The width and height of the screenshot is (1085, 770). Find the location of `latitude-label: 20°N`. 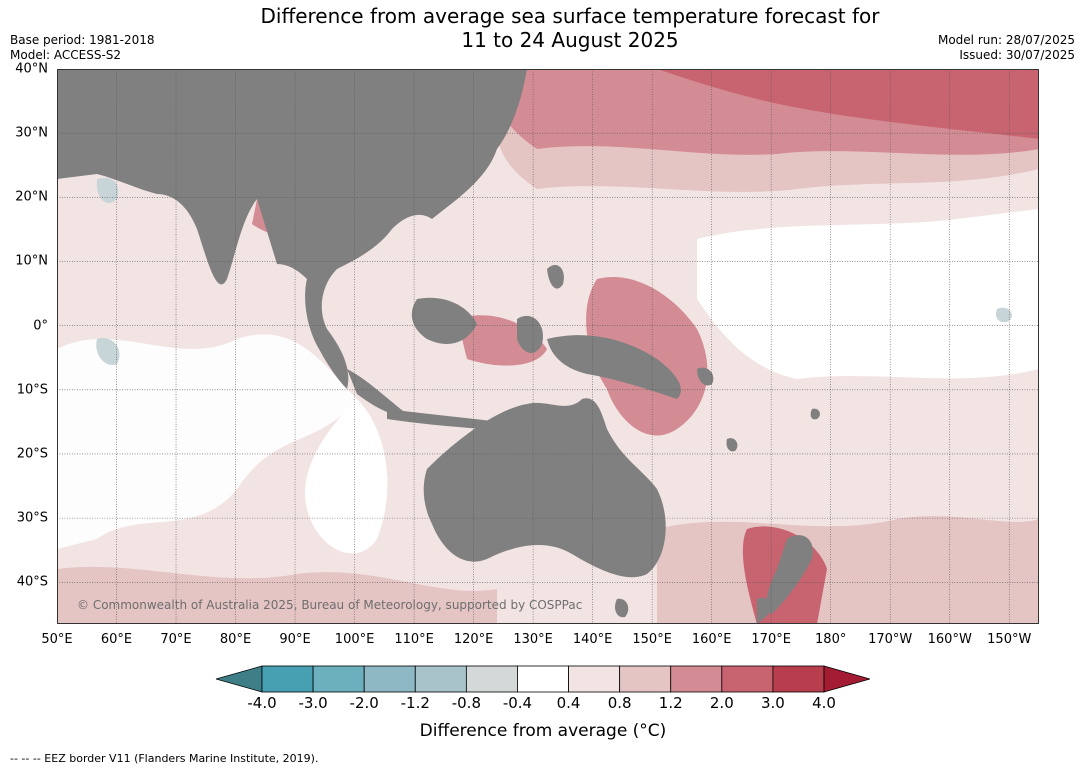

latitude-label: 20°N is located at coordinates (31, 197).